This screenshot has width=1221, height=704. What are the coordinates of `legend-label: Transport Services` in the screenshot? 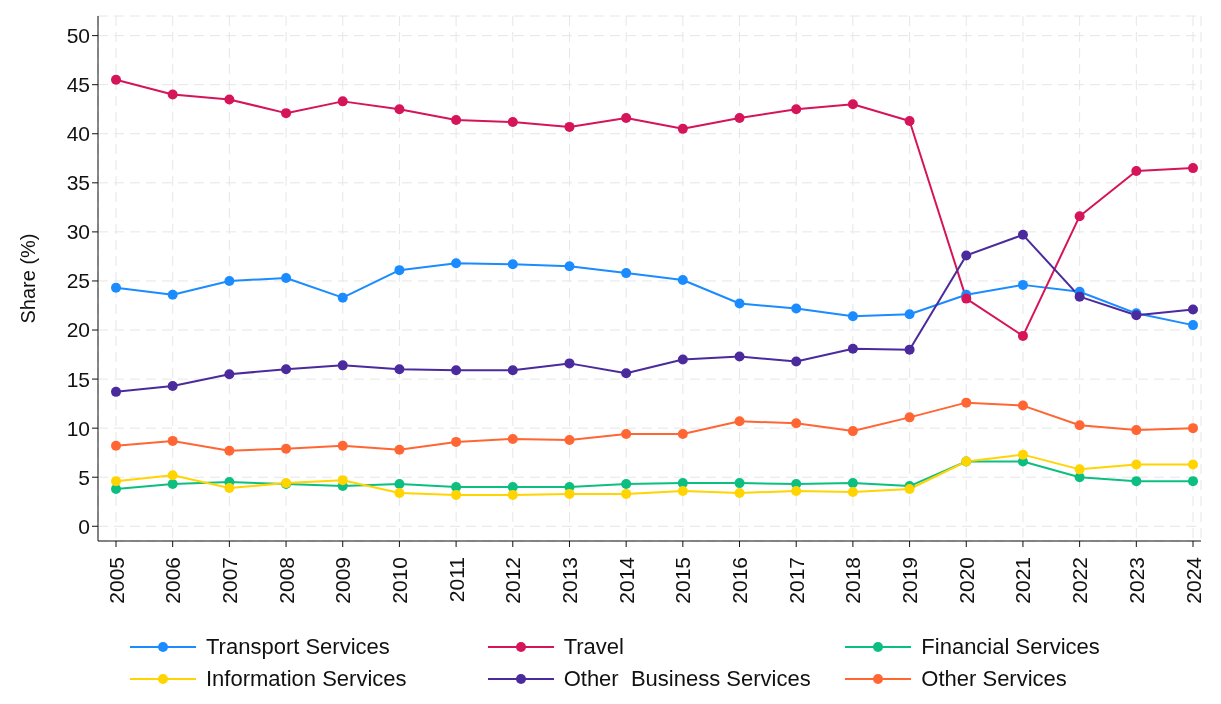 It's located at (298, 647).